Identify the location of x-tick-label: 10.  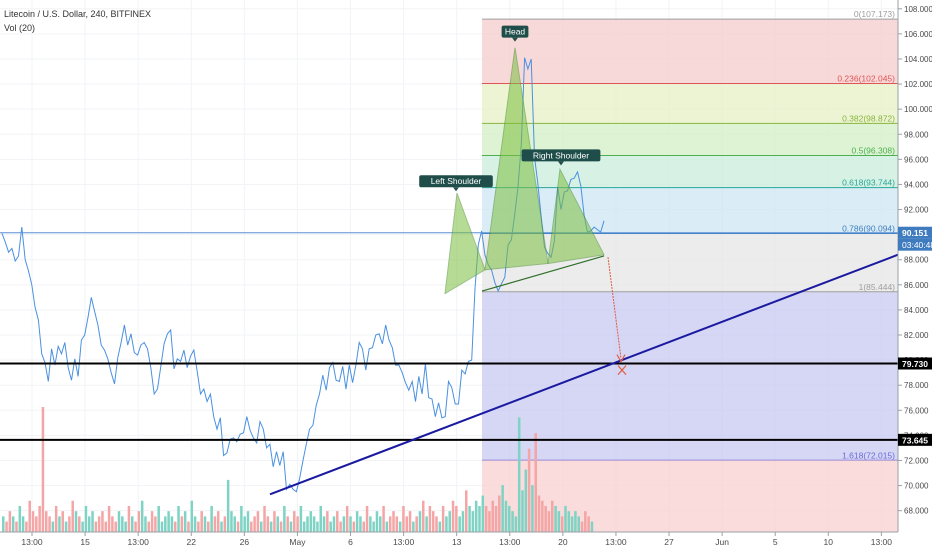
(829, 542).